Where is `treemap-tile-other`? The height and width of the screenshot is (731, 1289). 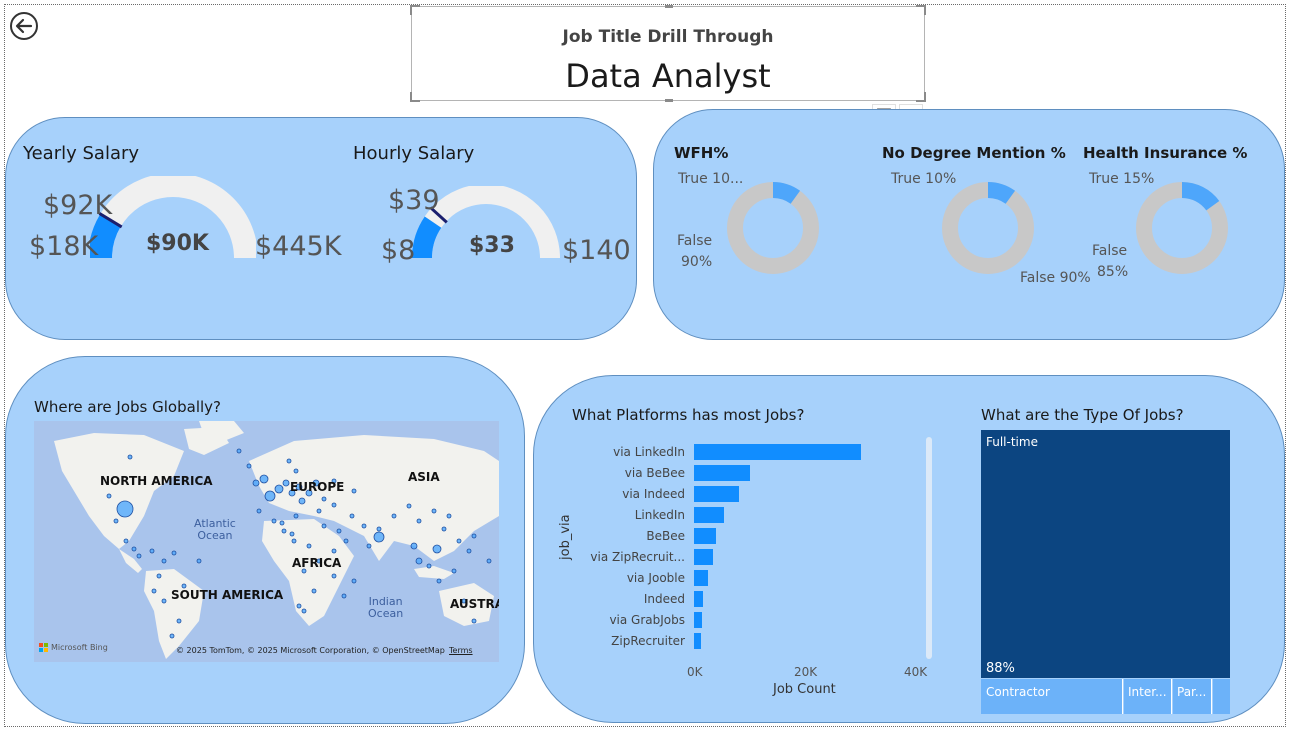
treemap-tile-other is located at coordinates (1221, 696).